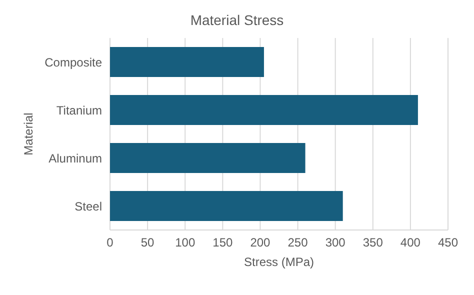 This screenshot has width=474, height=295. What do you see at coordinates (79, 110) in the screenshot?
I see `y-tick-label: Titanium` at bounding box center [79, 110].